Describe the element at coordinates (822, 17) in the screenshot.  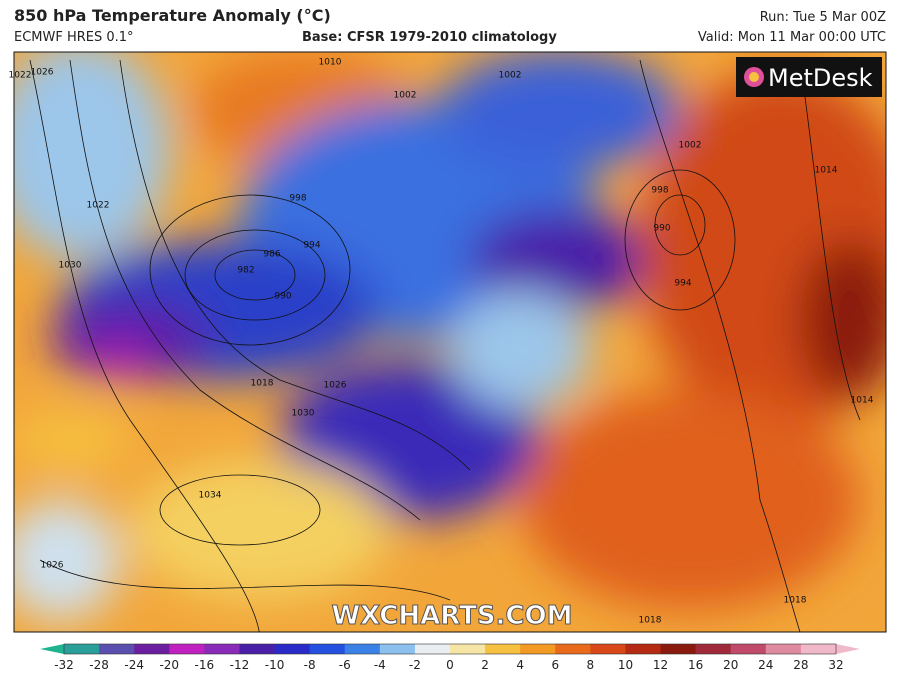
I see `run: Run: Tue 5 Mar 00Z` at that location.